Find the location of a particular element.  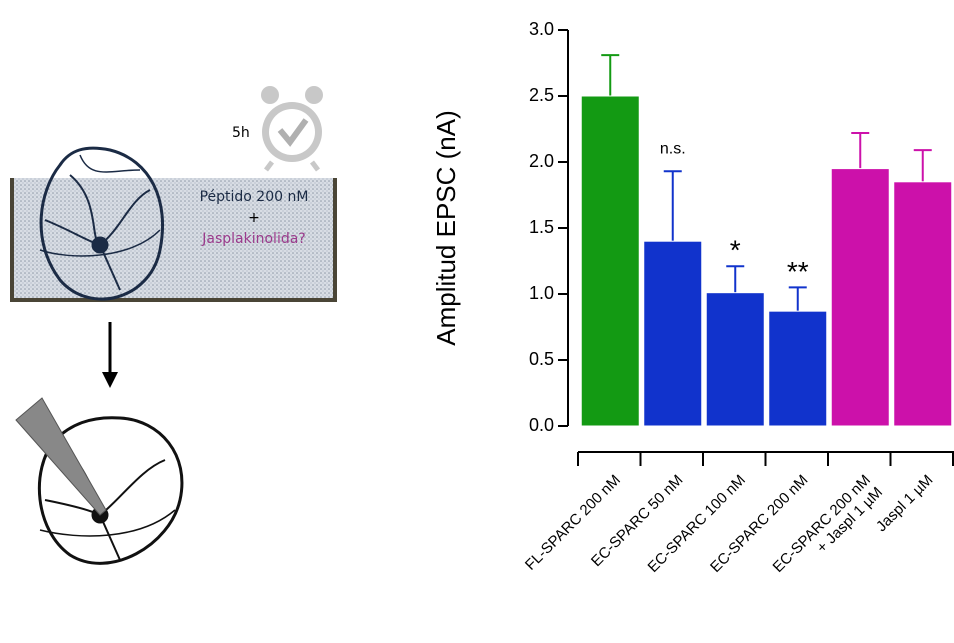

y-tick-label: 3.0 is located at coordinates (541, 29).